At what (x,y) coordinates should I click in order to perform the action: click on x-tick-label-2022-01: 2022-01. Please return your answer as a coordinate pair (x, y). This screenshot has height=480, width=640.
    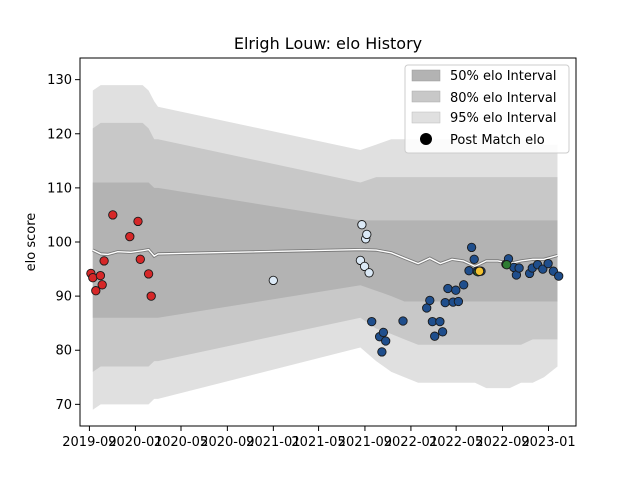
    Looking at the image, I should click on (411, 442).